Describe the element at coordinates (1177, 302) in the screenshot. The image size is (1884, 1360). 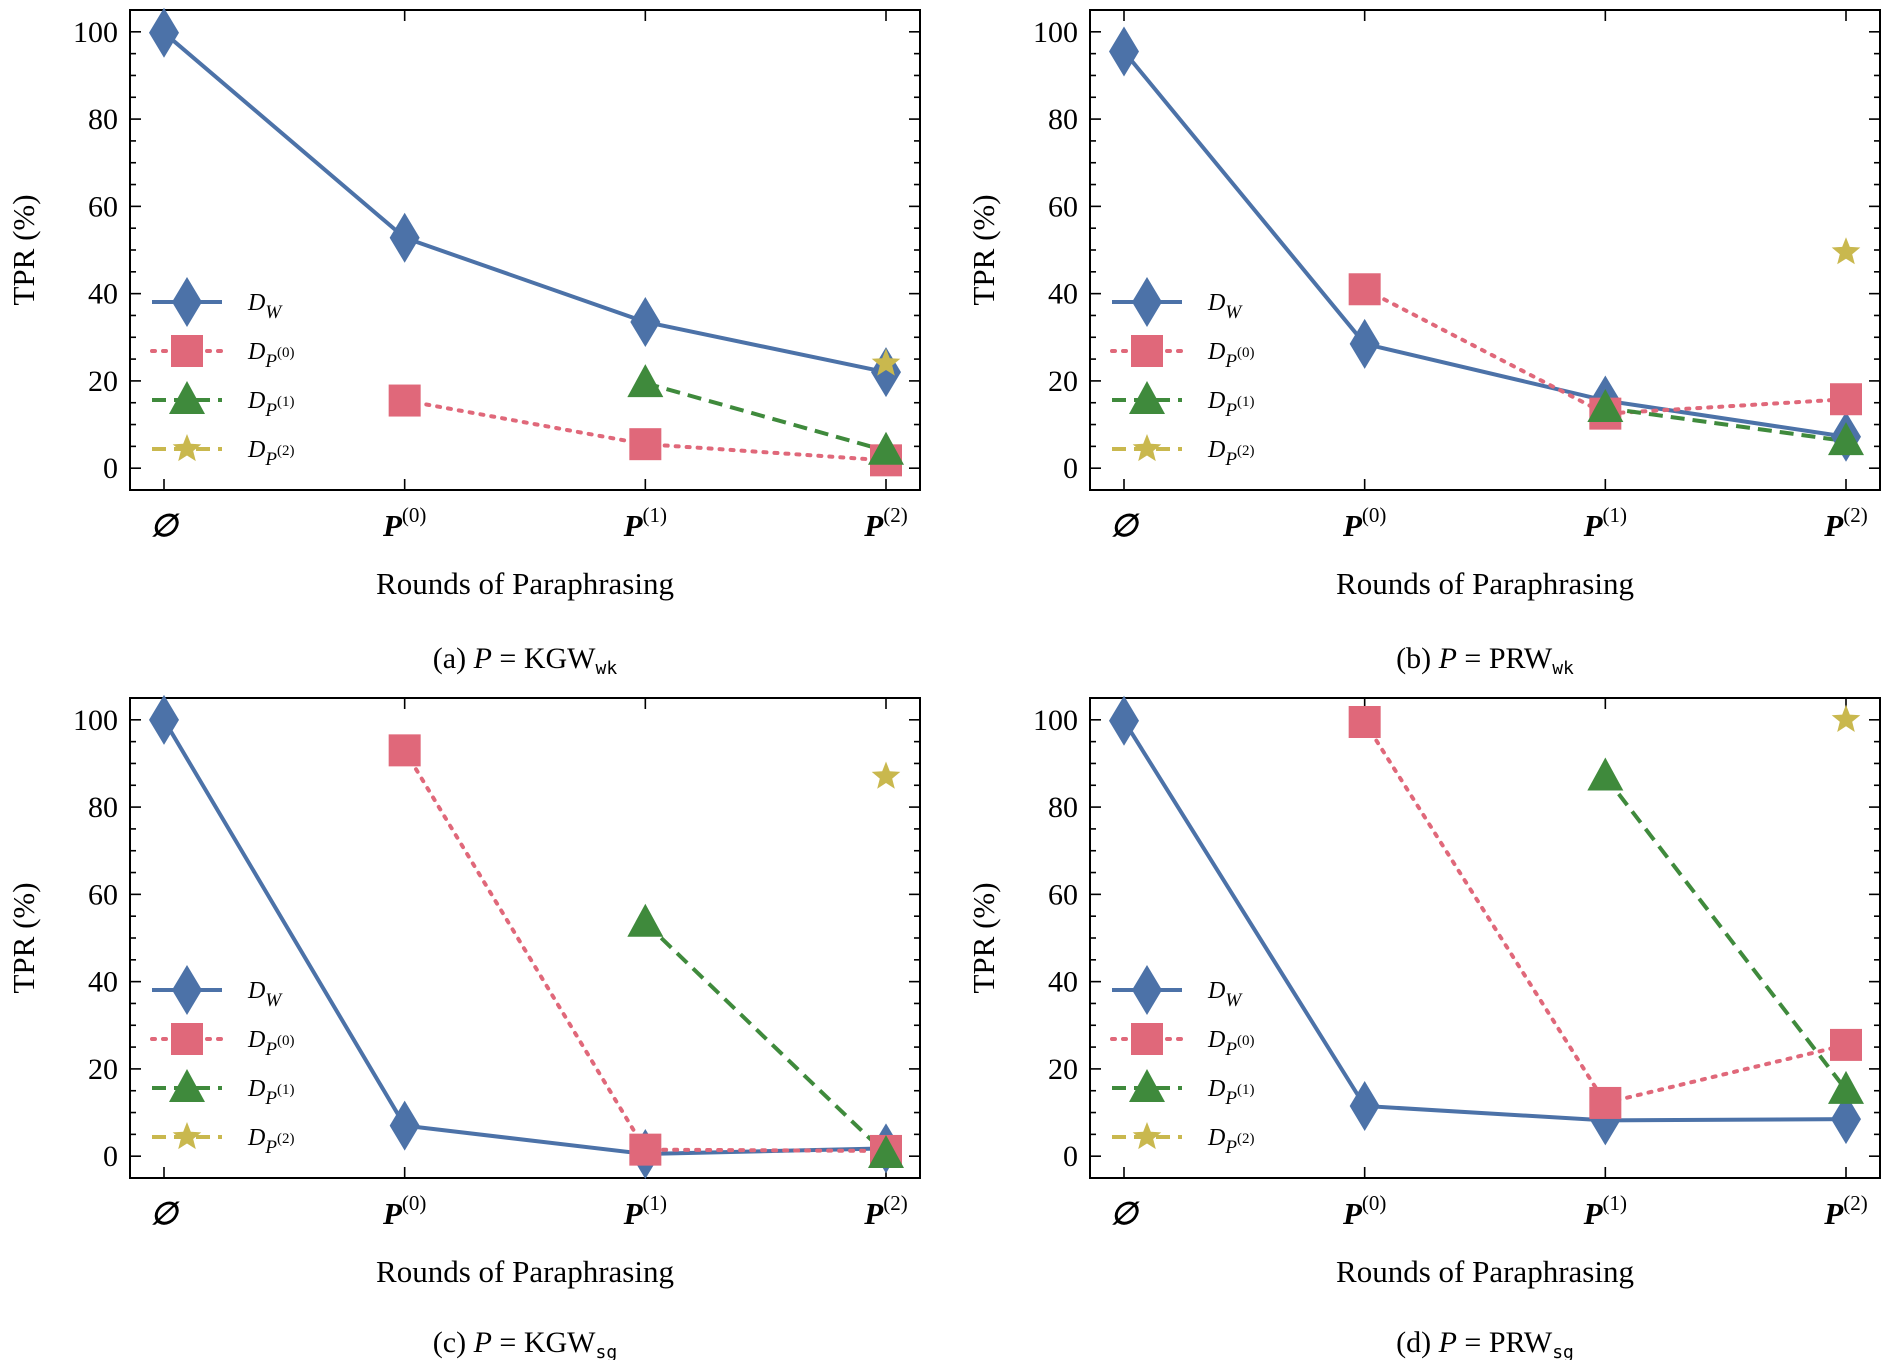
I see `legend-item-dw: DW` at that location.